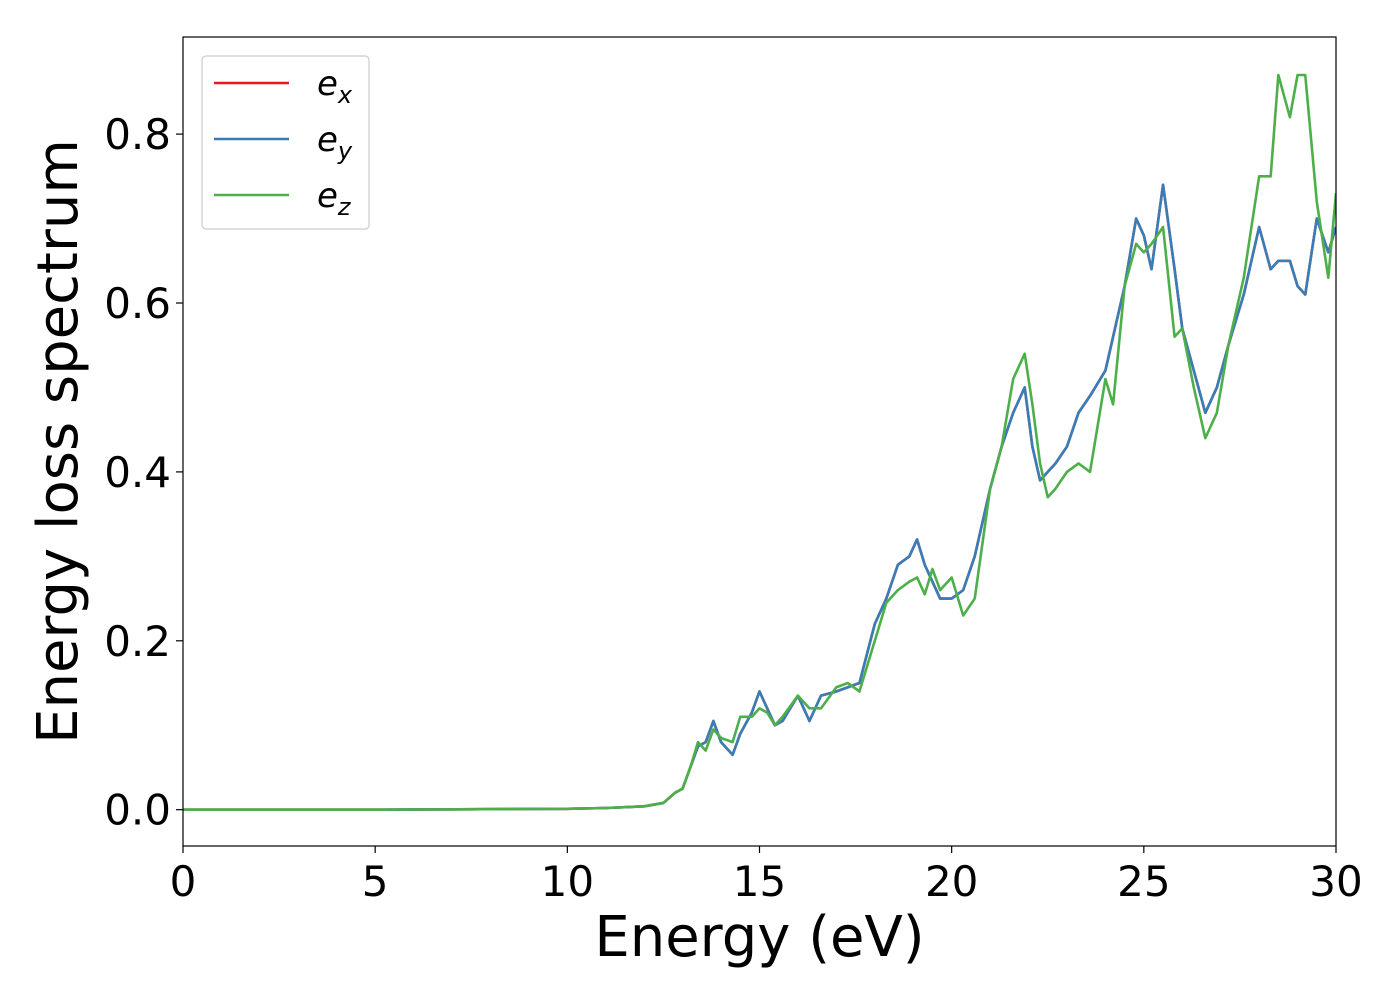 The height and width of the screenshot is (1000, 1400). Describe the element at coordinates (1335, 881) in the screenshot. I see `x-tick-label: 30` at that location.